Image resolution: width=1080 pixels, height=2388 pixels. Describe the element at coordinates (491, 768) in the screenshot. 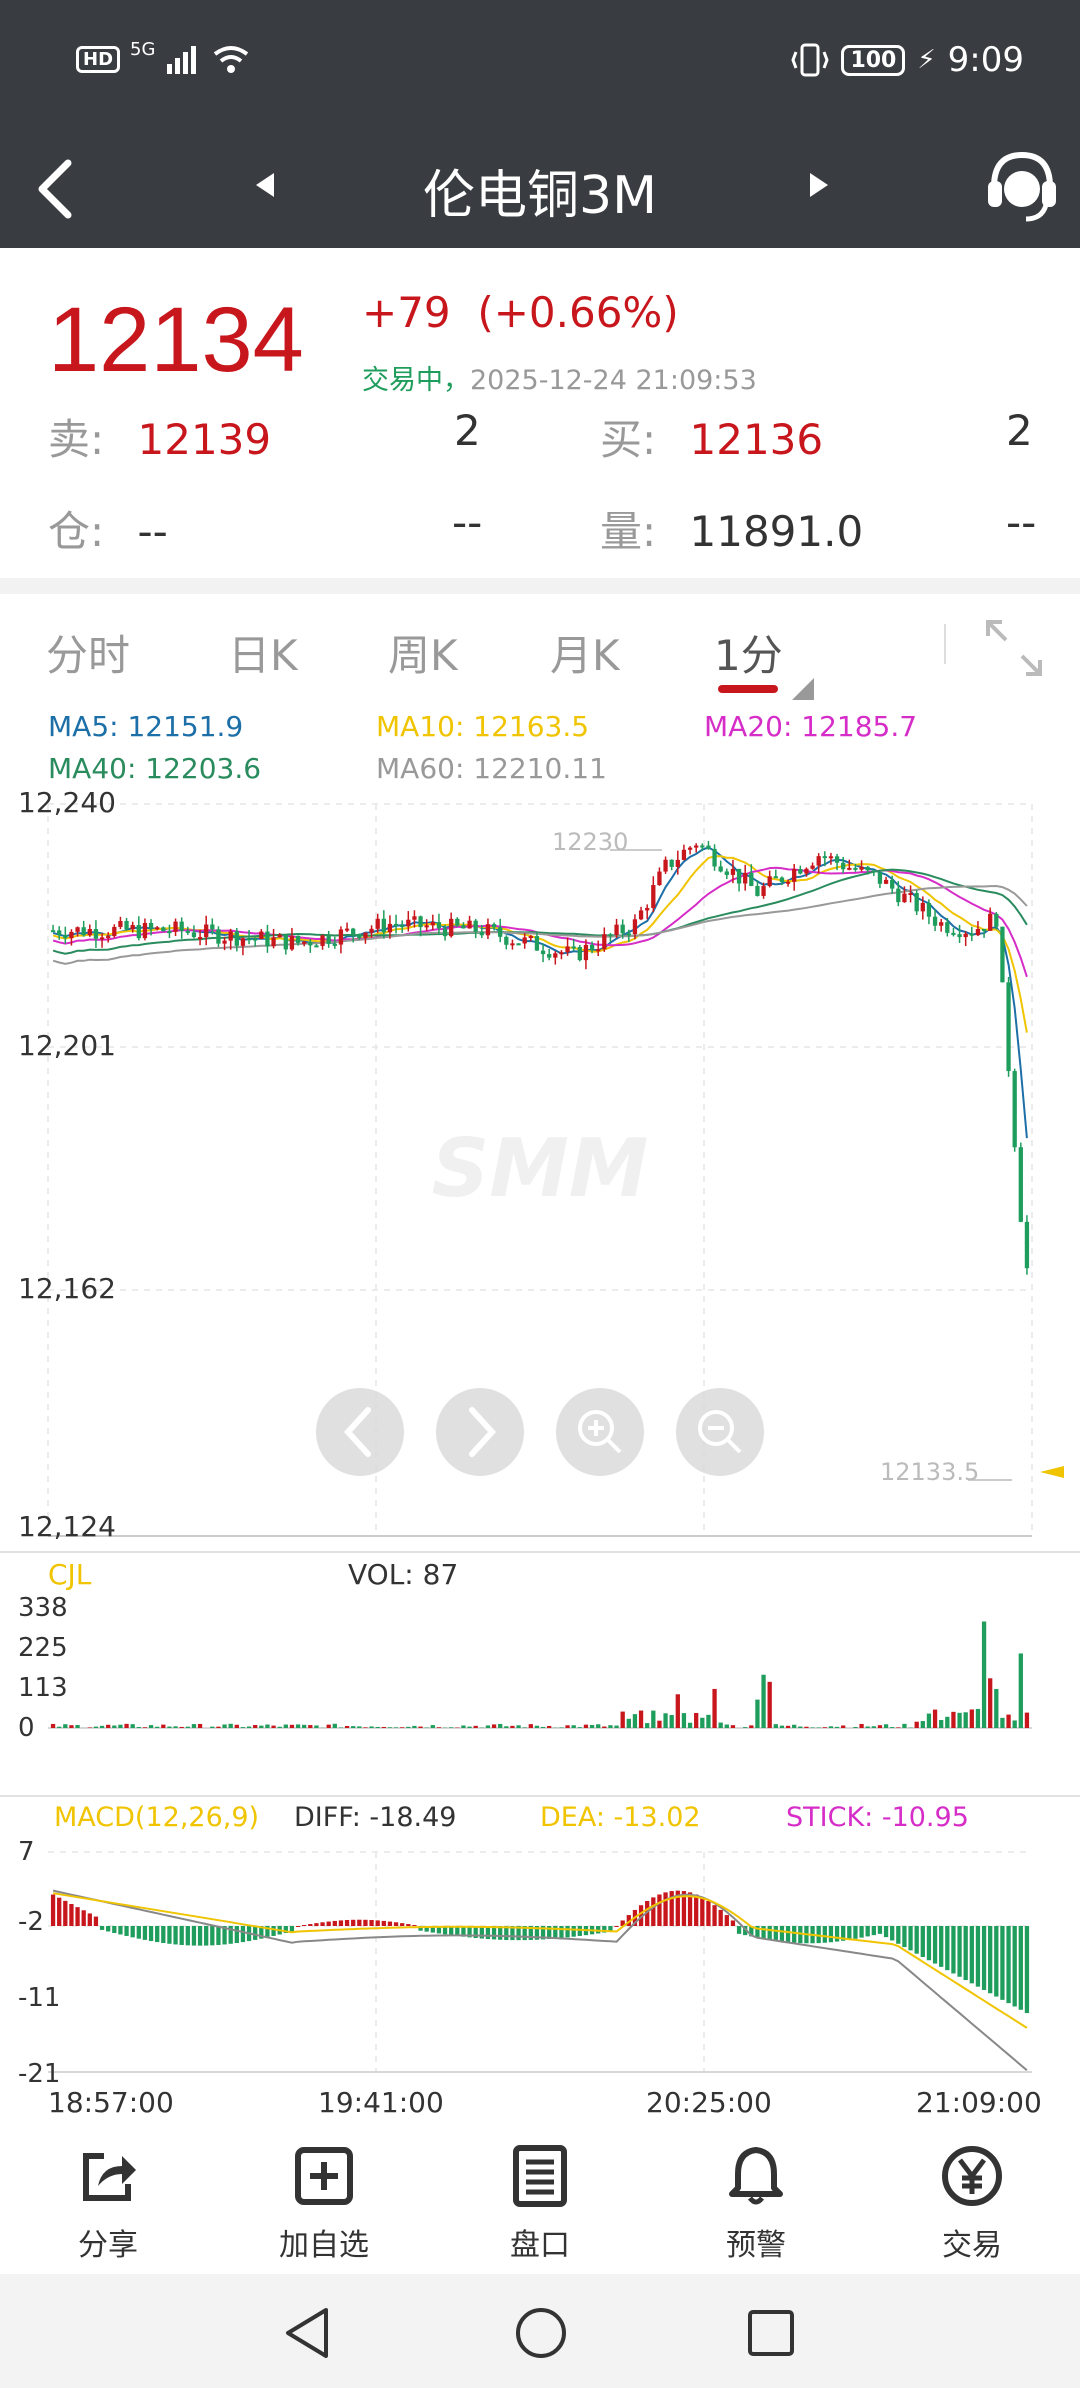

I see `ma60-label: MA60: 12210.11` at that location.